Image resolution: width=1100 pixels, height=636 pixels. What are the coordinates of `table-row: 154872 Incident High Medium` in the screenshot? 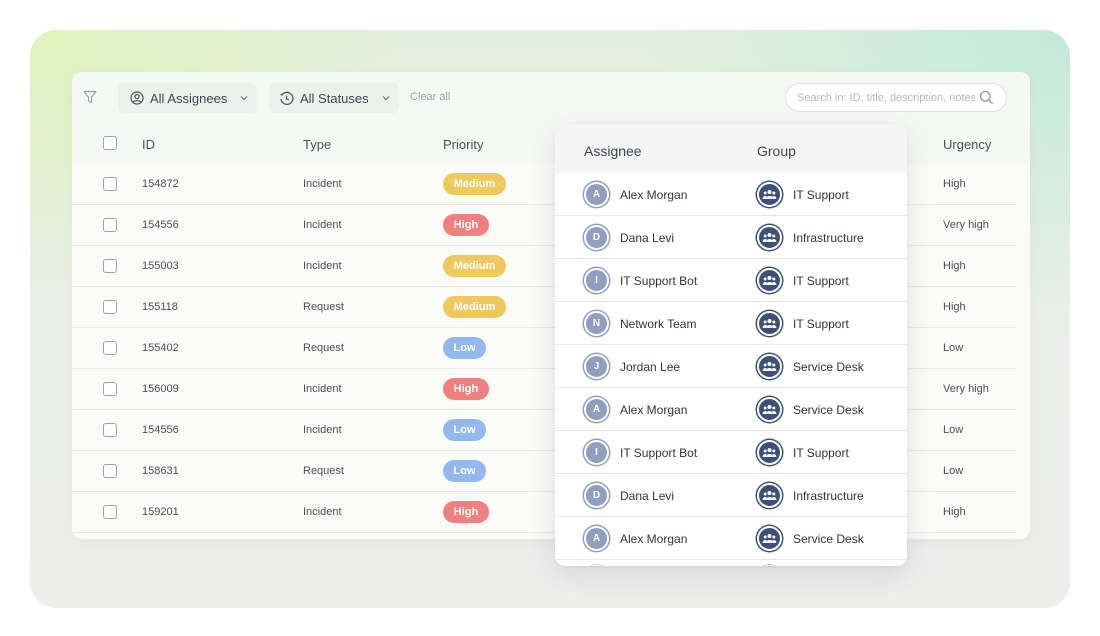 It's located at (544, 184).